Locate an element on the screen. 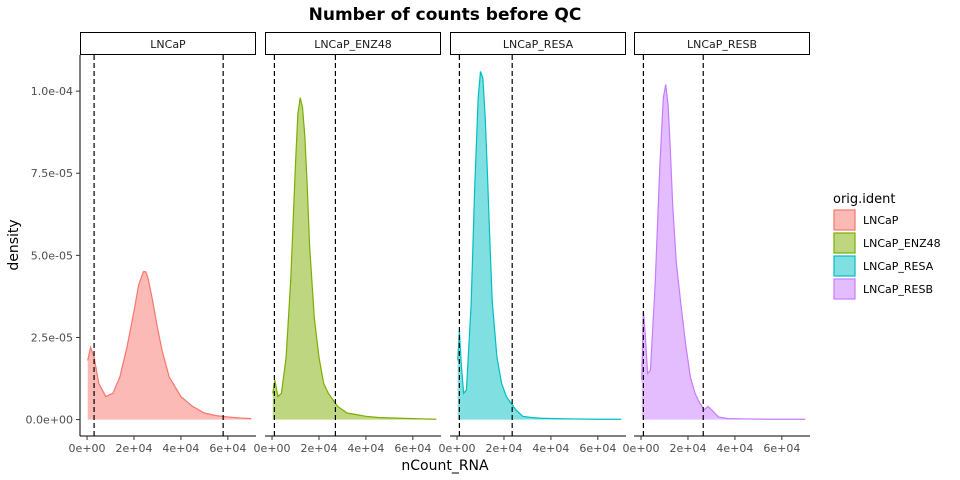 Image resolution: width=960 pixels, height=480 pixels. facet-strip-label: LNCaP_ENZ48 is located at coordinates (353, 44).